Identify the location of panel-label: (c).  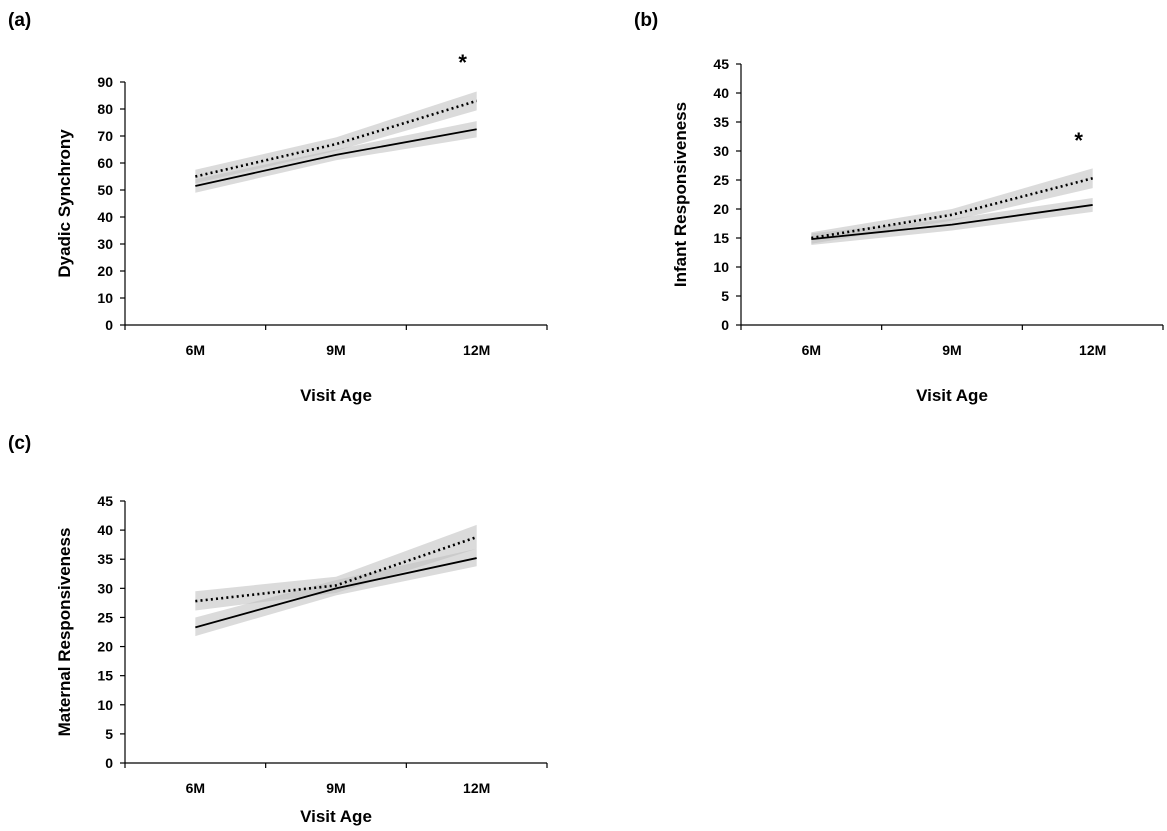
(19, 443).